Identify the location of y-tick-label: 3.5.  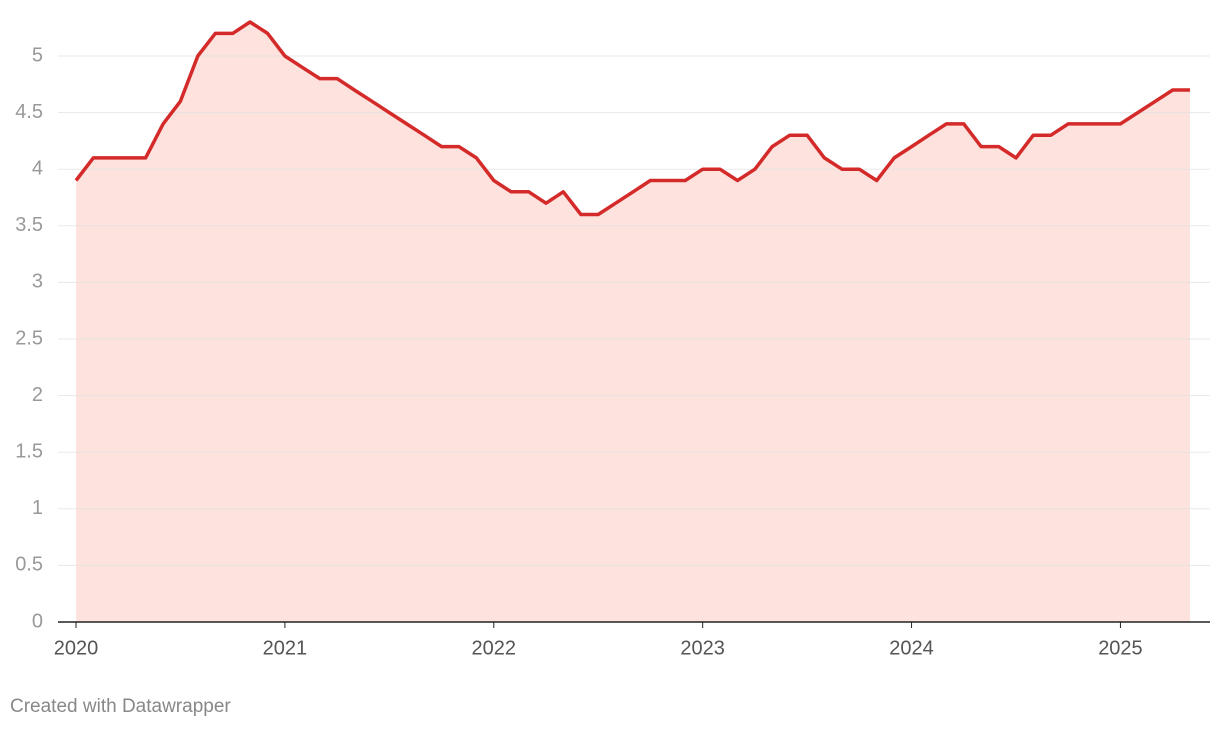
(29, 225).